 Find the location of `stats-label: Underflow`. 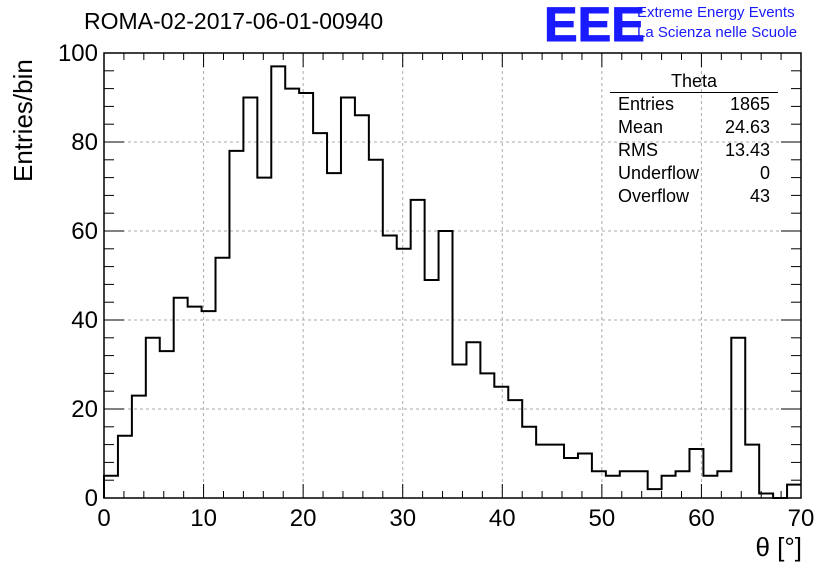

stats-label: Underflow is located at coordinates (659, 173).